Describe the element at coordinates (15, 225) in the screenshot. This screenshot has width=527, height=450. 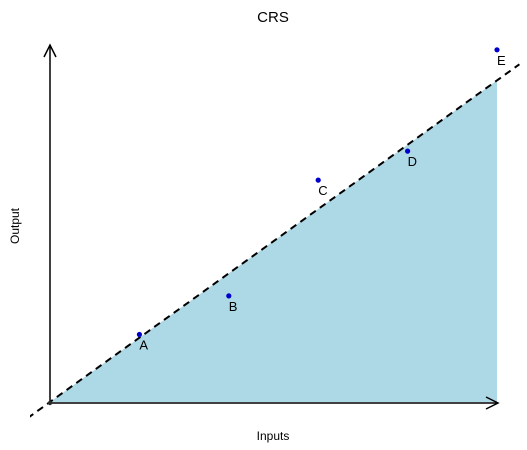
I see `y-axis-label: Output` at that location.